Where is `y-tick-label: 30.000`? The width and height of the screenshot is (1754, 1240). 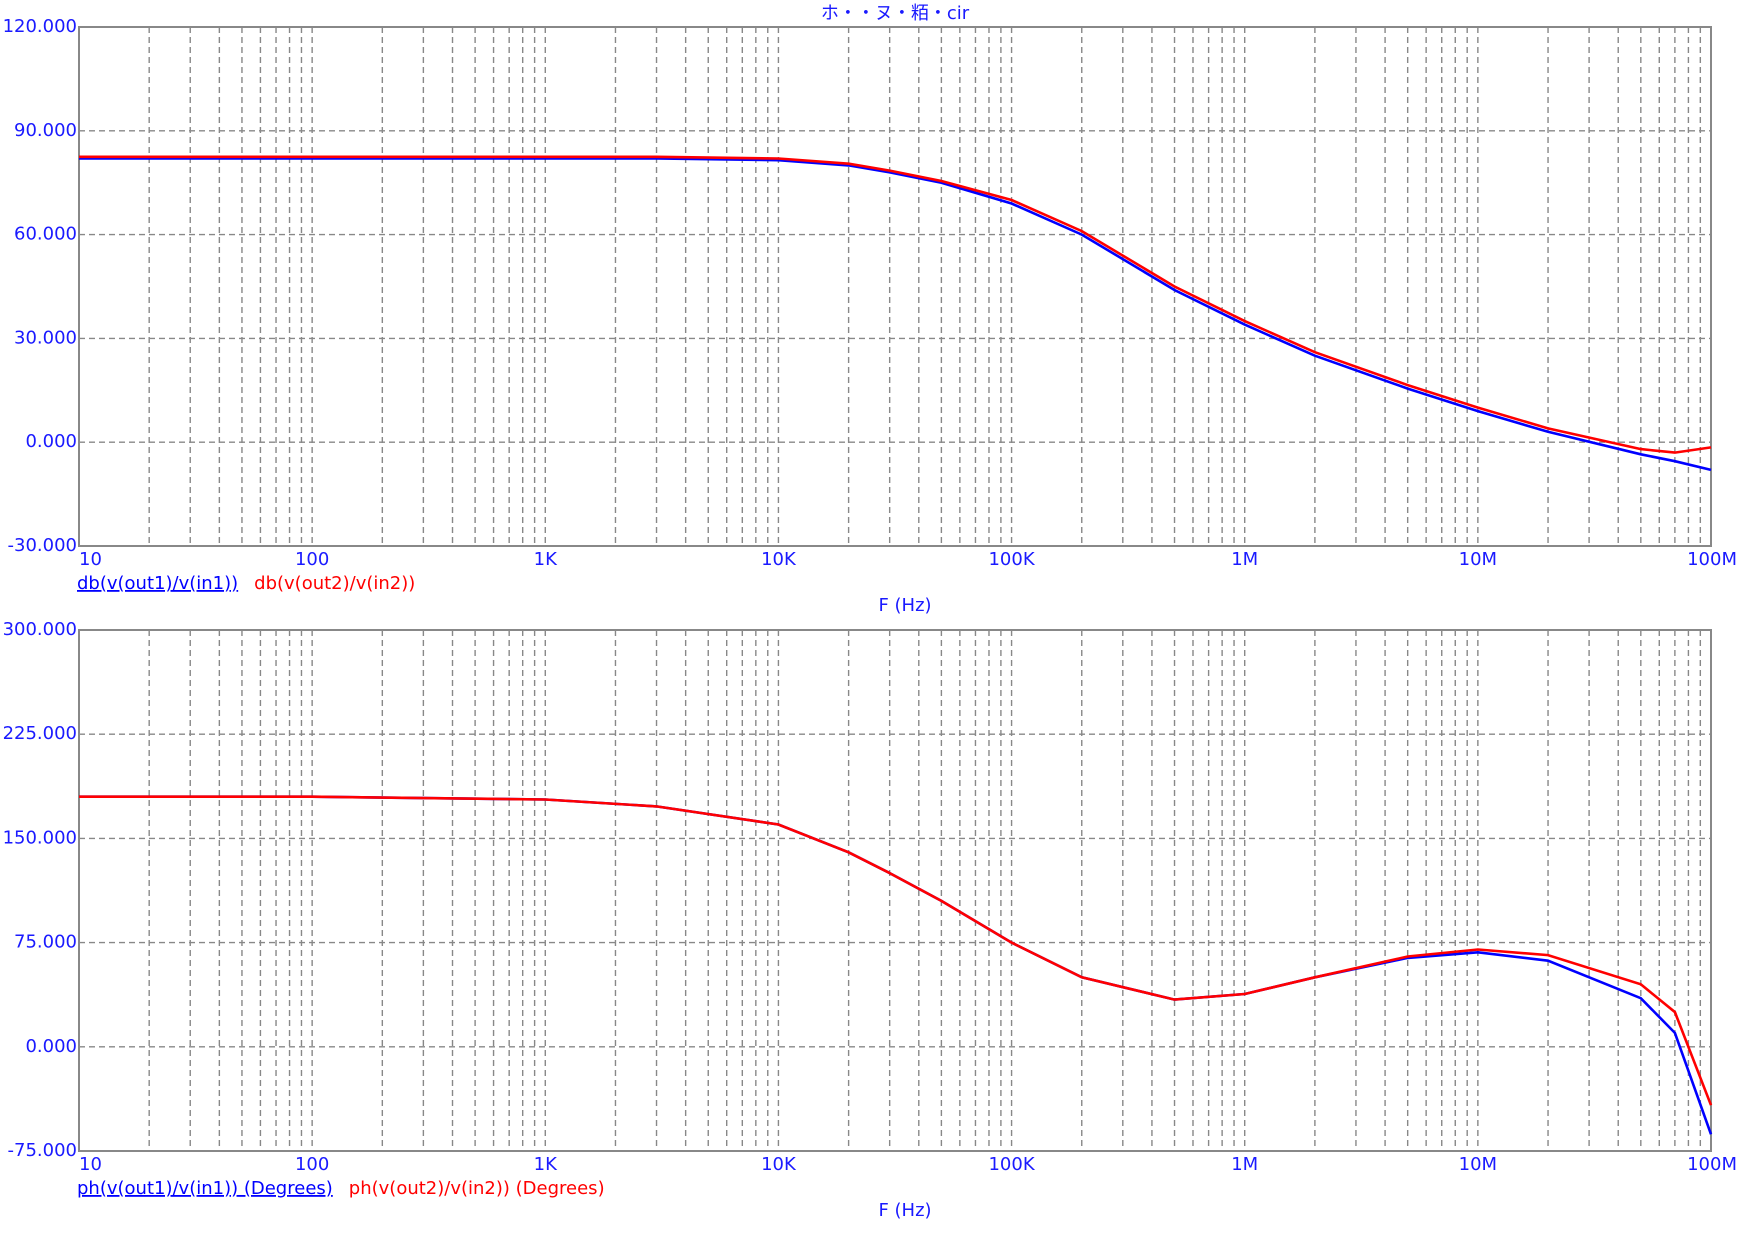 y-tick-label: 30.000 is located at coordinates (45, 337).